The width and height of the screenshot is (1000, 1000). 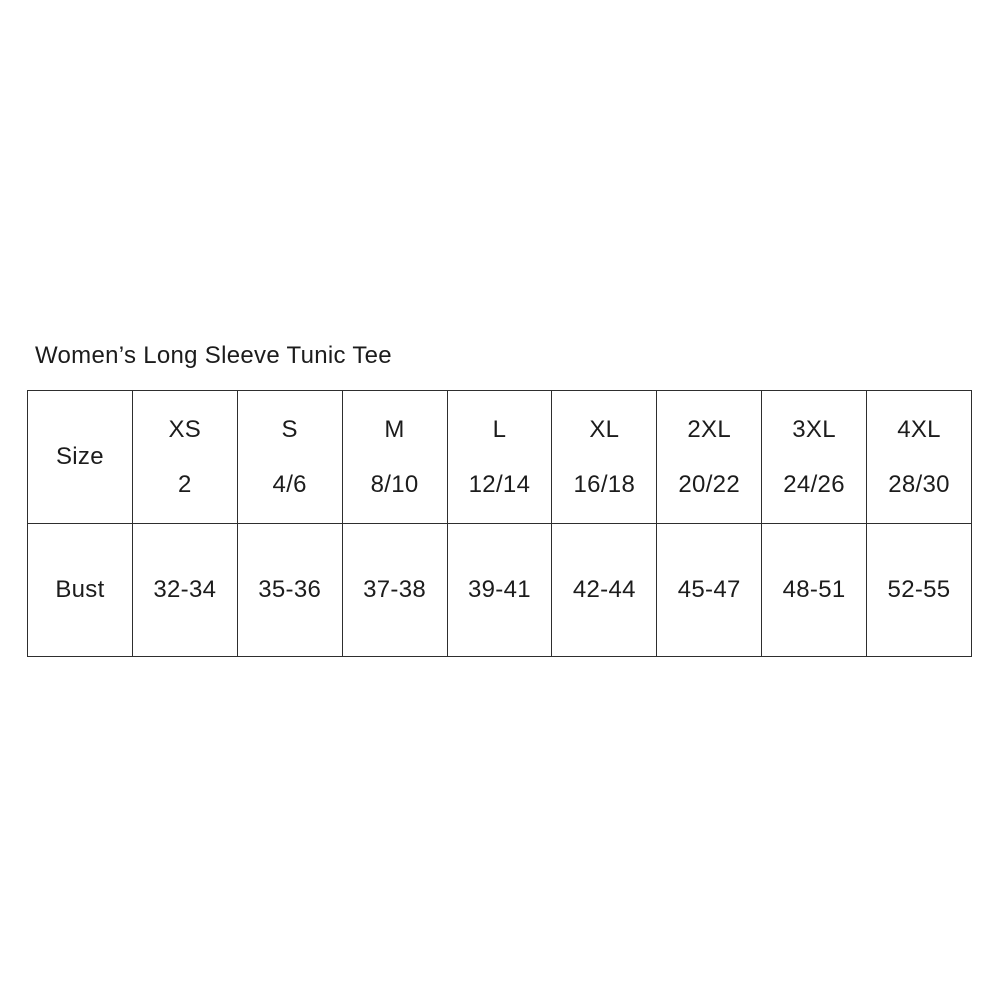 I want to click on bust-cell-l: 39-41, so click(x=499, y=590).